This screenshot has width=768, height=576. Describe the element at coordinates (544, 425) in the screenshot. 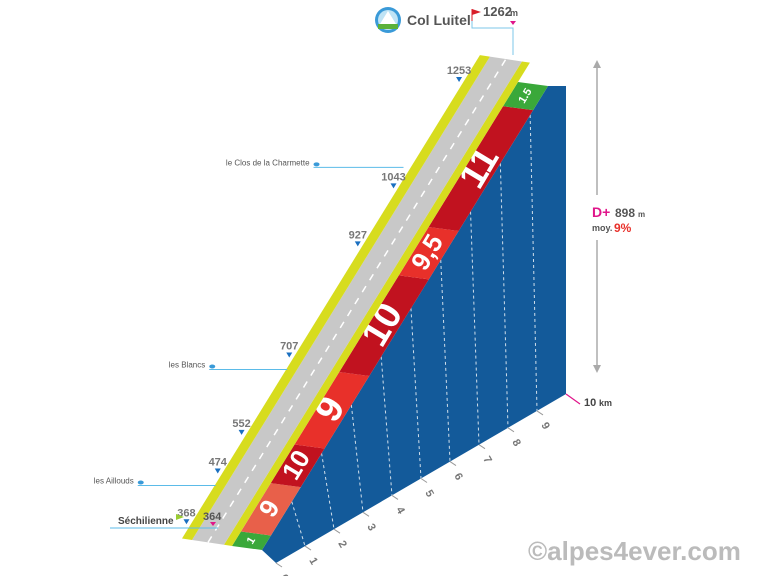

I see `km-tick-label: 9` at that location.